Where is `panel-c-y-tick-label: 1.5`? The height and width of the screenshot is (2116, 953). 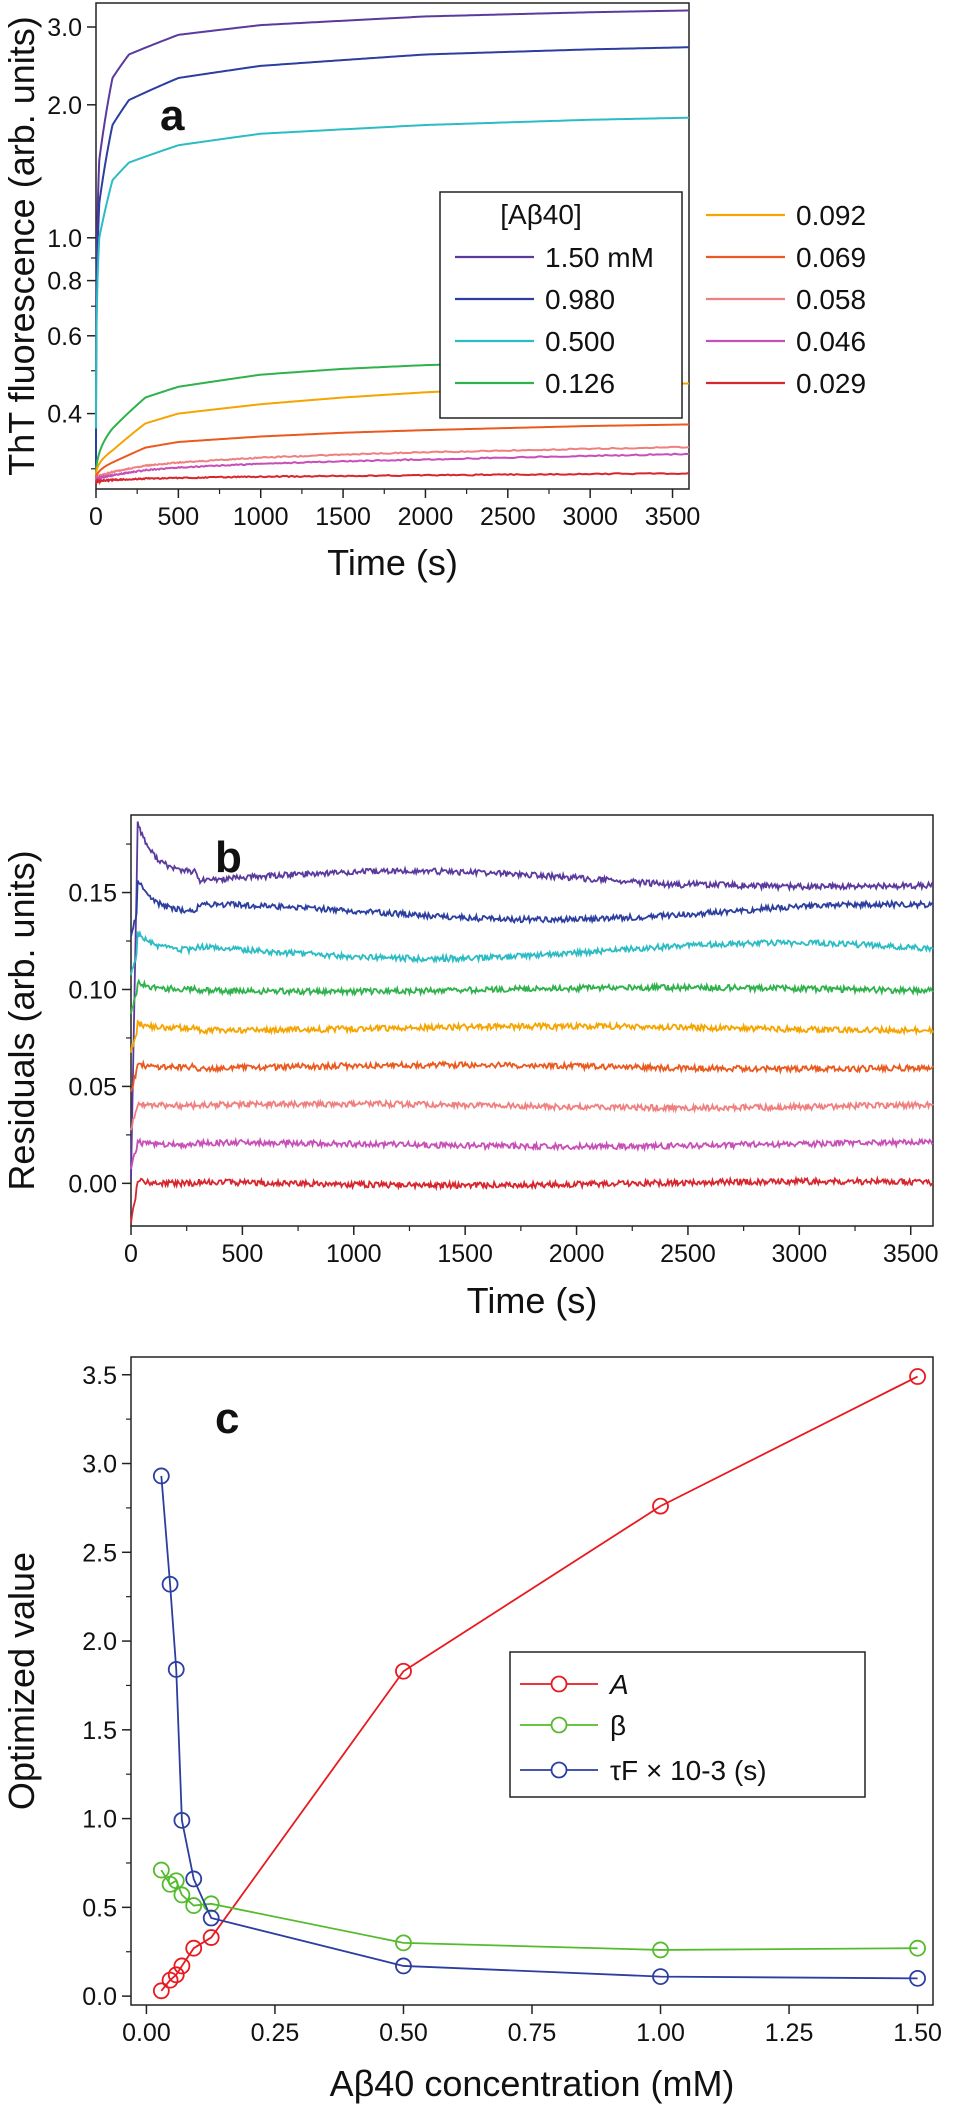
panel-c-y-tick-label: 1.5 is located at coordinates (99, 1731).